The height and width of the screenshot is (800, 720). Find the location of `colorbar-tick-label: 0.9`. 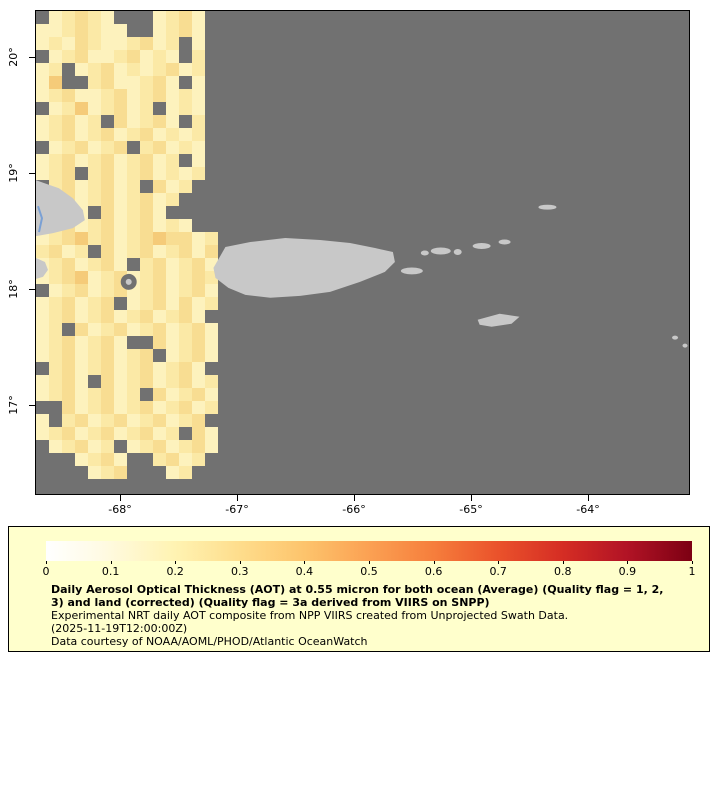

colorbar-tick-label: 0.9 is located at coordinates (627, 571).